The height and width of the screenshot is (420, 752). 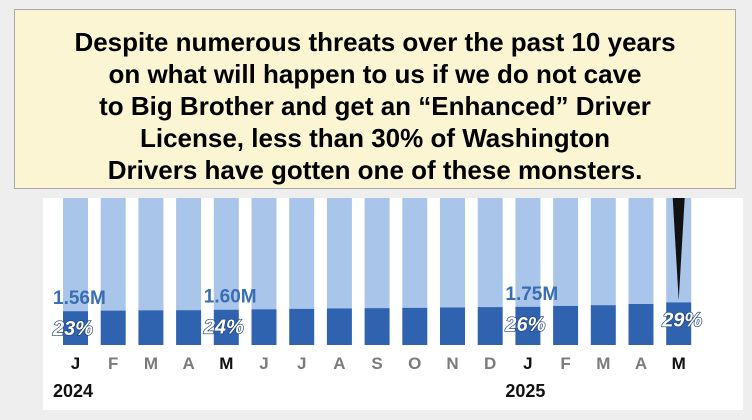 What do you see at coordinates (525, 391) in the screenshot?
I see `year-label: 2025` at bounding box center [525, 391].